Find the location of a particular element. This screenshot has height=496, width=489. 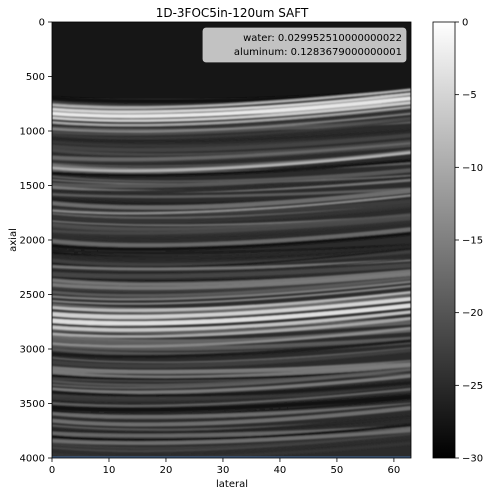

y-tick-label: 3000 is located at coordinates (32, 350).